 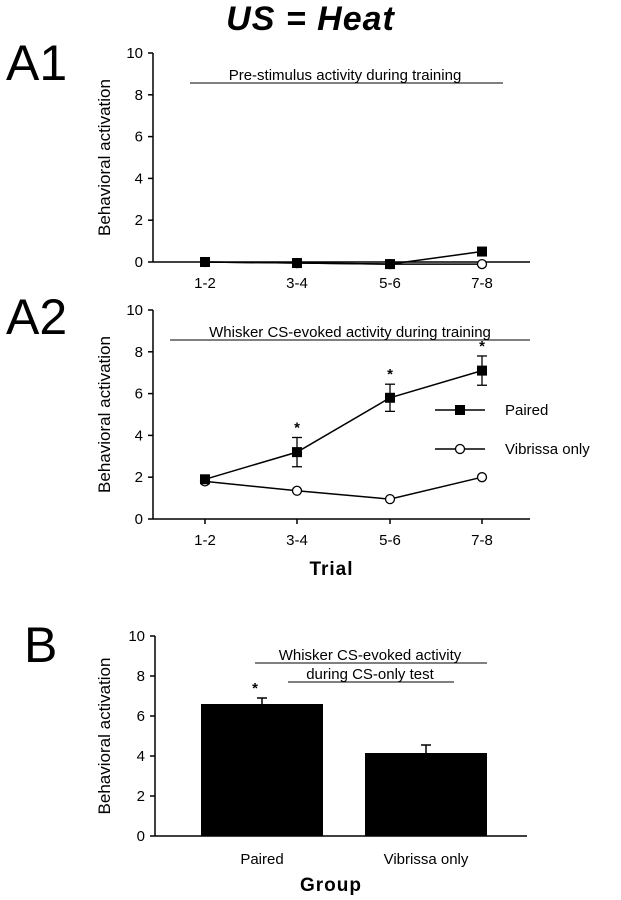 What do you see at coordinates (261, 859) in the screenshot?
I see `x-tick-label: Paired` at bounding box center [261, 859].